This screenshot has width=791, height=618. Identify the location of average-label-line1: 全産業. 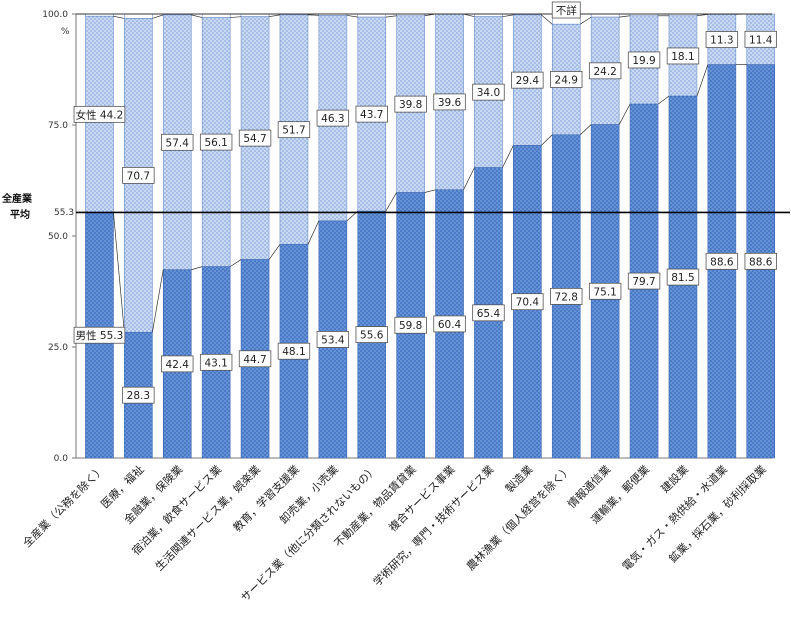
(17, 198).